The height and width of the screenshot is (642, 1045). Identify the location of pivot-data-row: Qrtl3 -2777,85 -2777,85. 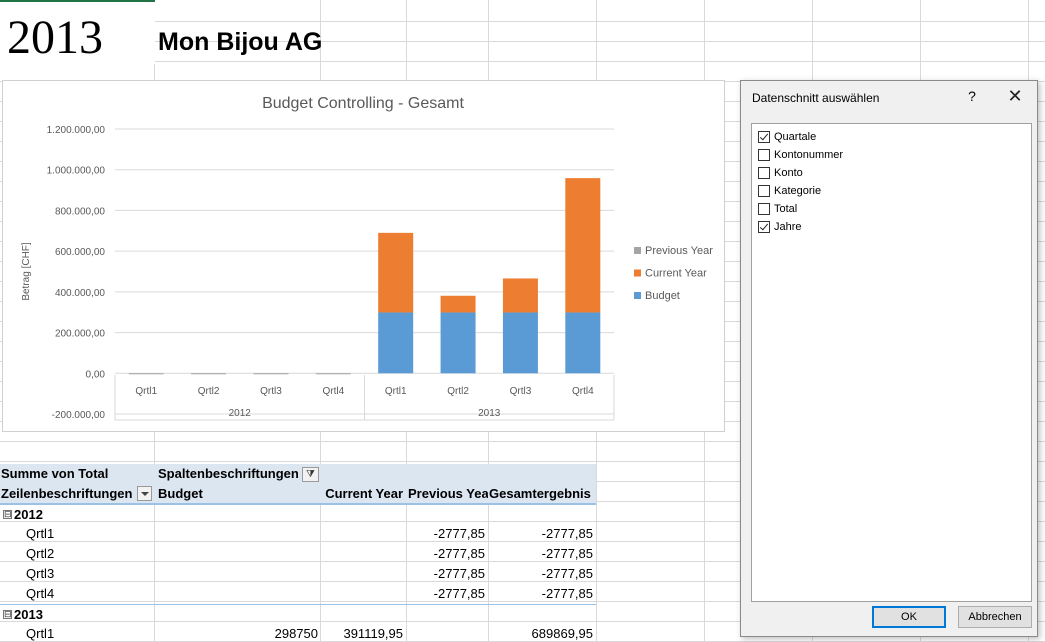
(298, 574).